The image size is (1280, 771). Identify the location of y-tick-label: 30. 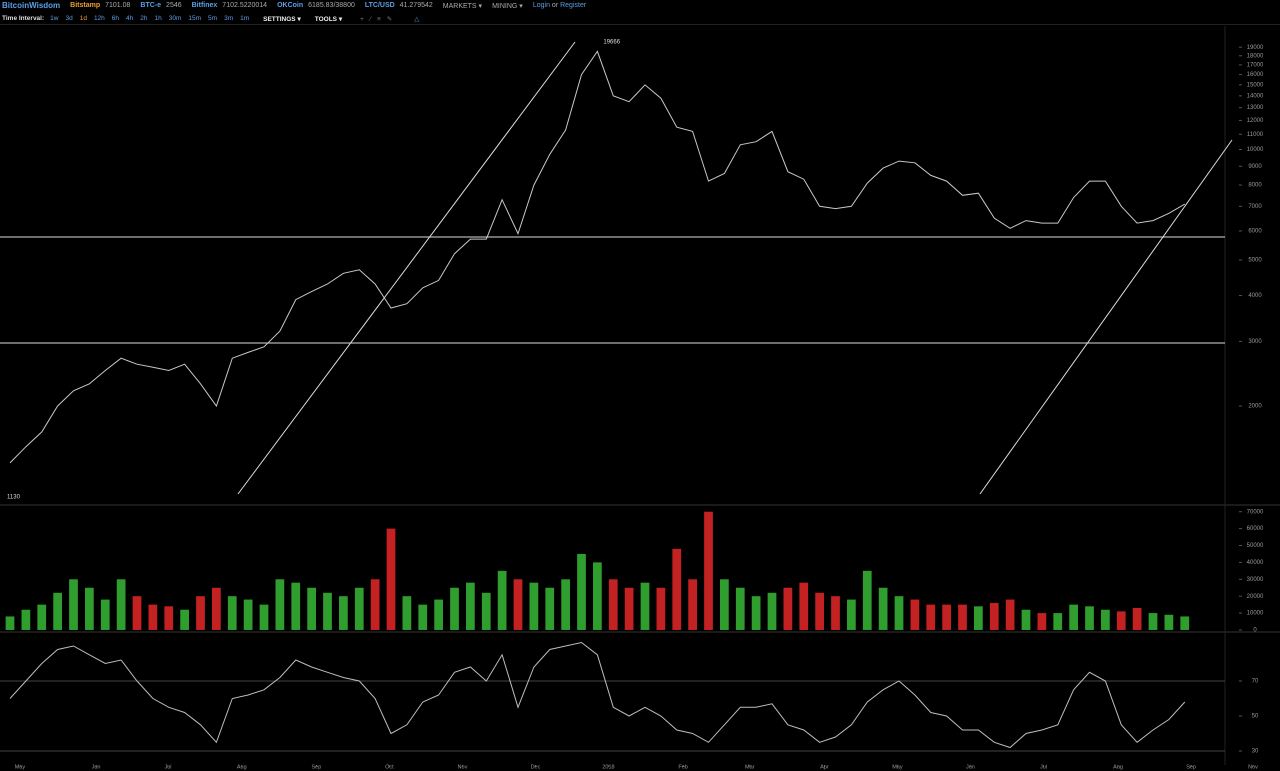
(1255, 752).